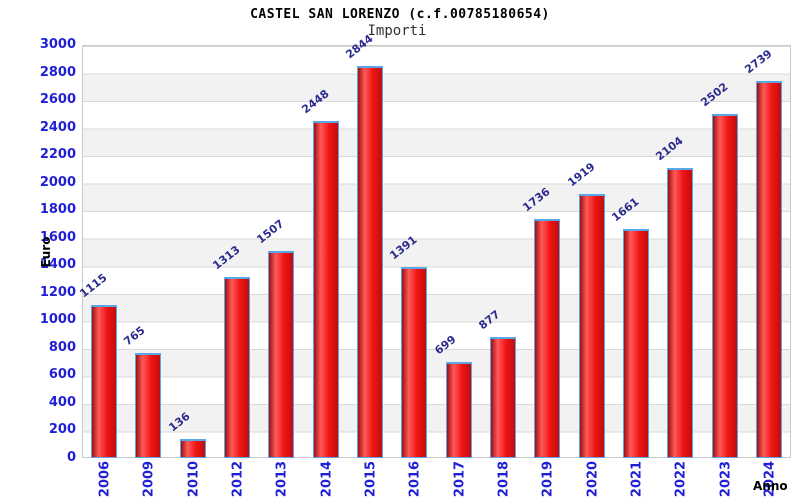 This screenshot has height=500, width=800. What do you see at coordinates (148, 405) in the screenshot?
I see `bar-2009` at bounding box center [148, 405].